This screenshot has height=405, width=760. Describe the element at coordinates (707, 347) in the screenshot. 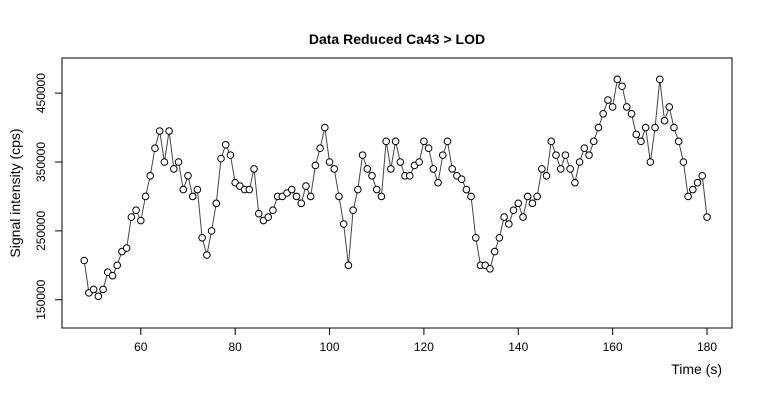

I see `x-tick-label: 180` at that location.